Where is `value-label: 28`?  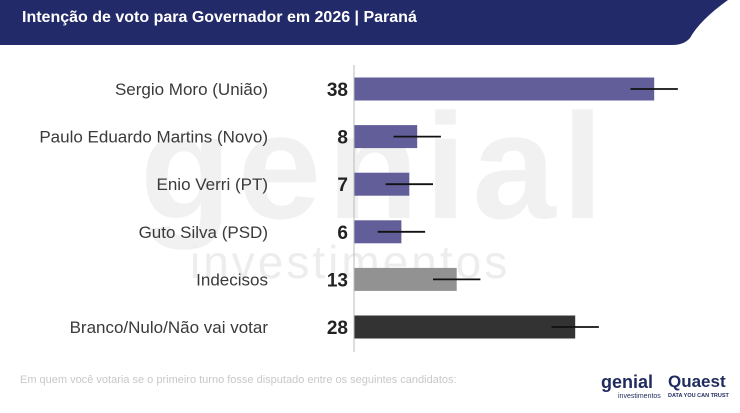 value-label: 28 is located at coordinates (337, 328).